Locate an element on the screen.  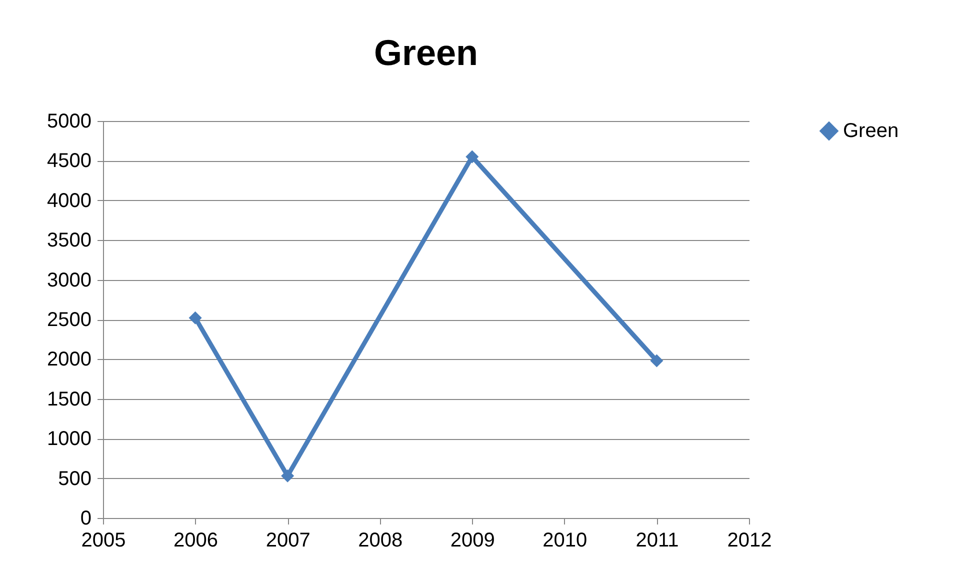
x-tick-label: 2011 is located at coordinates (657, 541).